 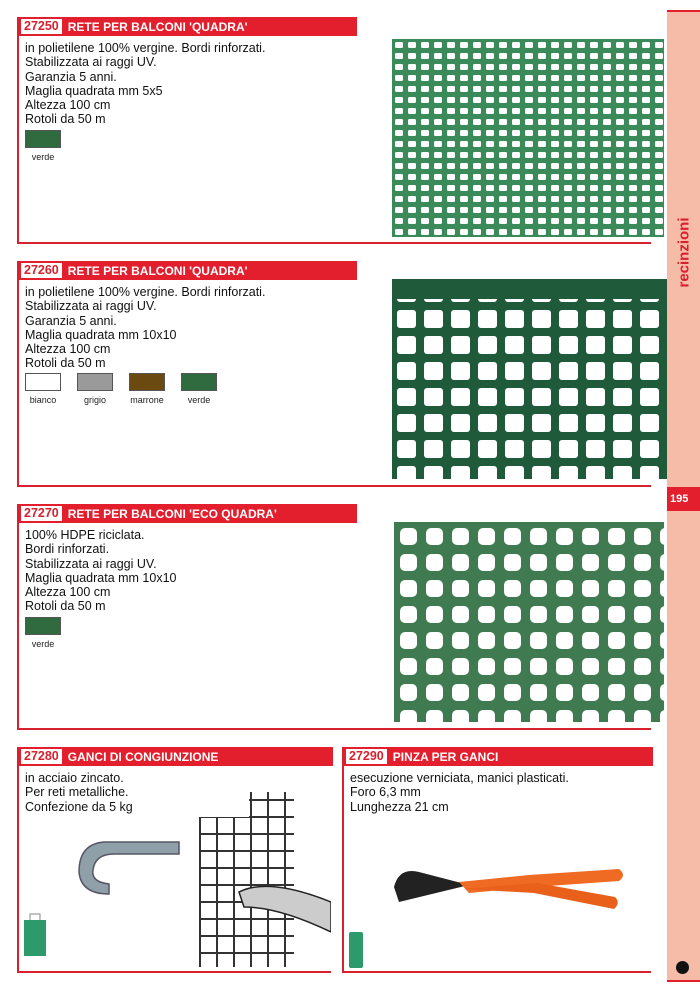 I want to click on product-header: 27260 RETE PER BALCONI 'QUADRA', so click(x=188, y=270).